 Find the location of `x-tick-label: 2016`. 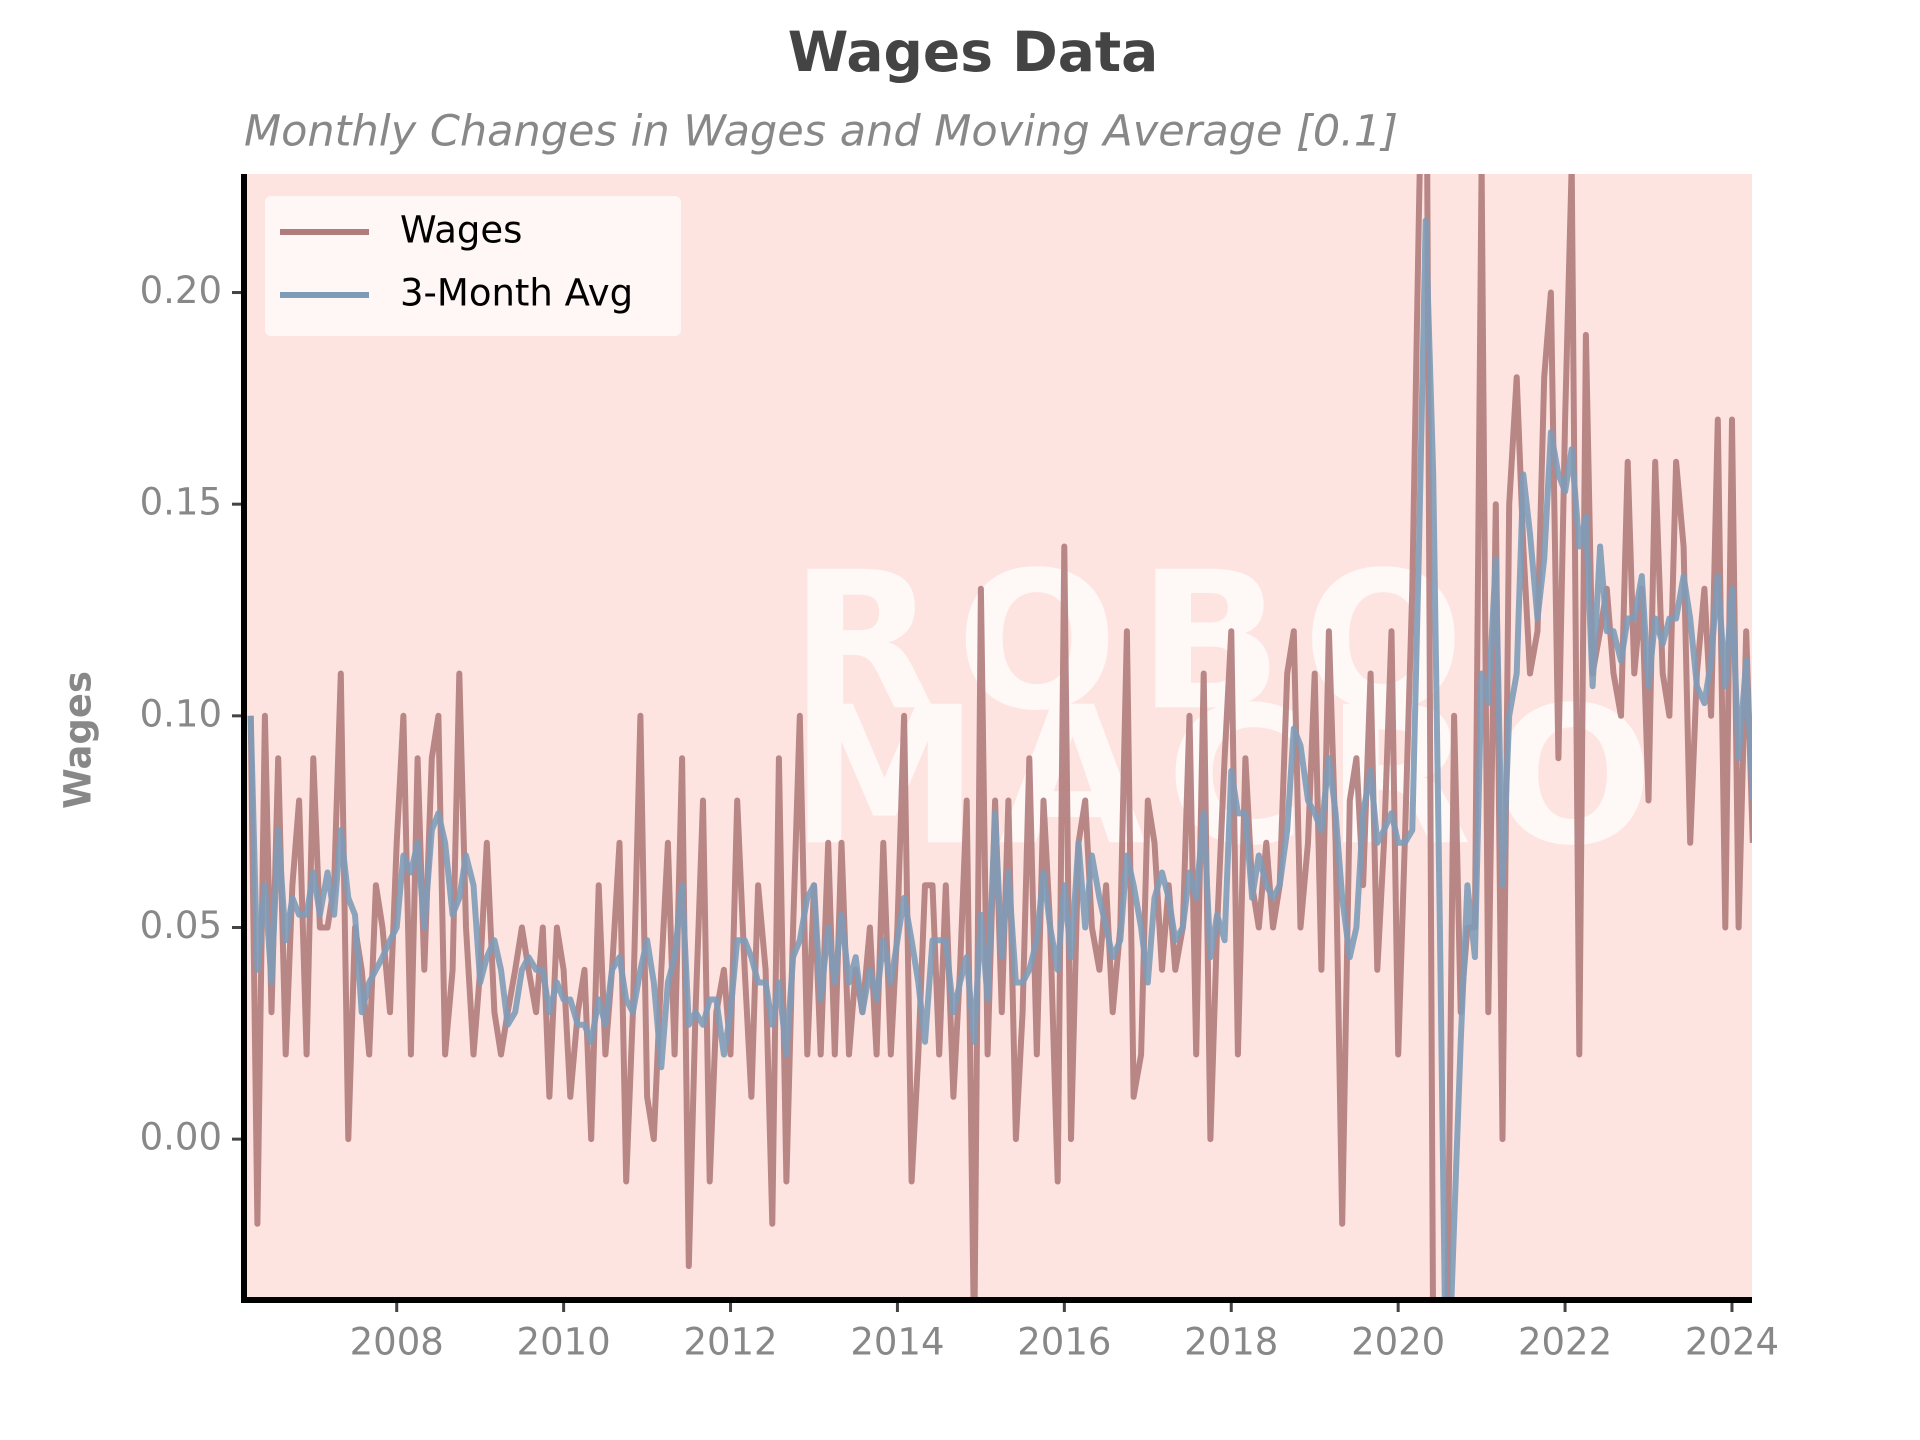

x-tick-label: 2016 is located at coordinates (1064, 1342).